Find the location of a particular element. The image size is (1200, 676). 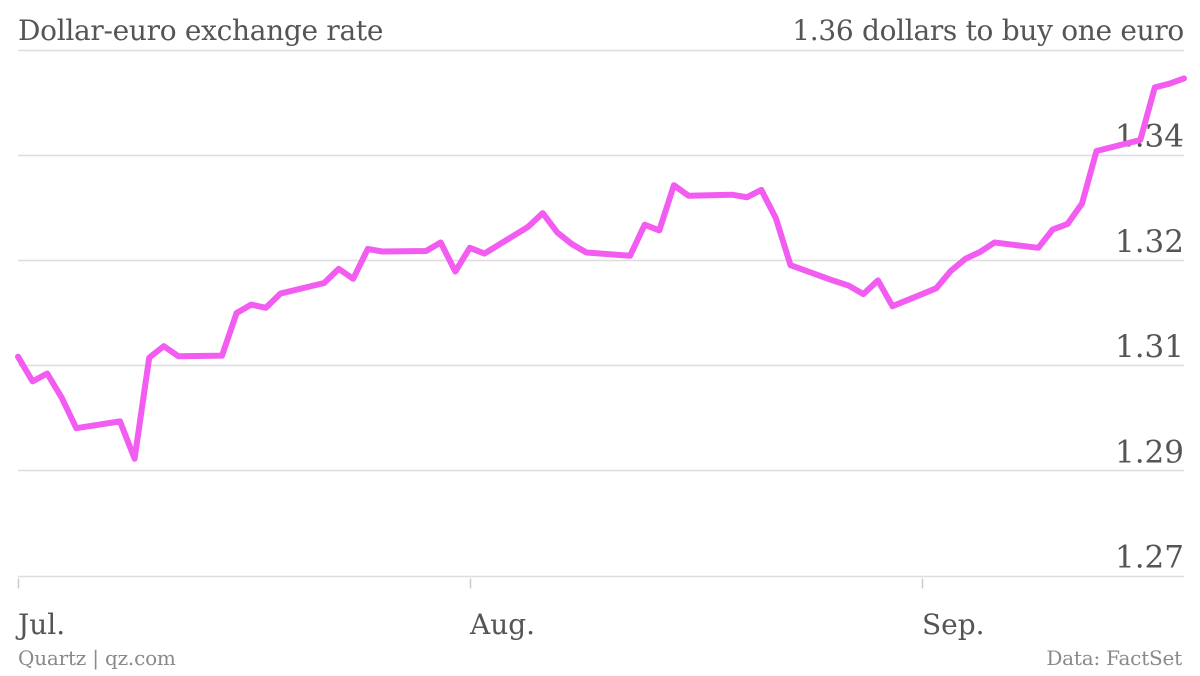

x-tick-label: Aug. is located at coordinates (502, 624).